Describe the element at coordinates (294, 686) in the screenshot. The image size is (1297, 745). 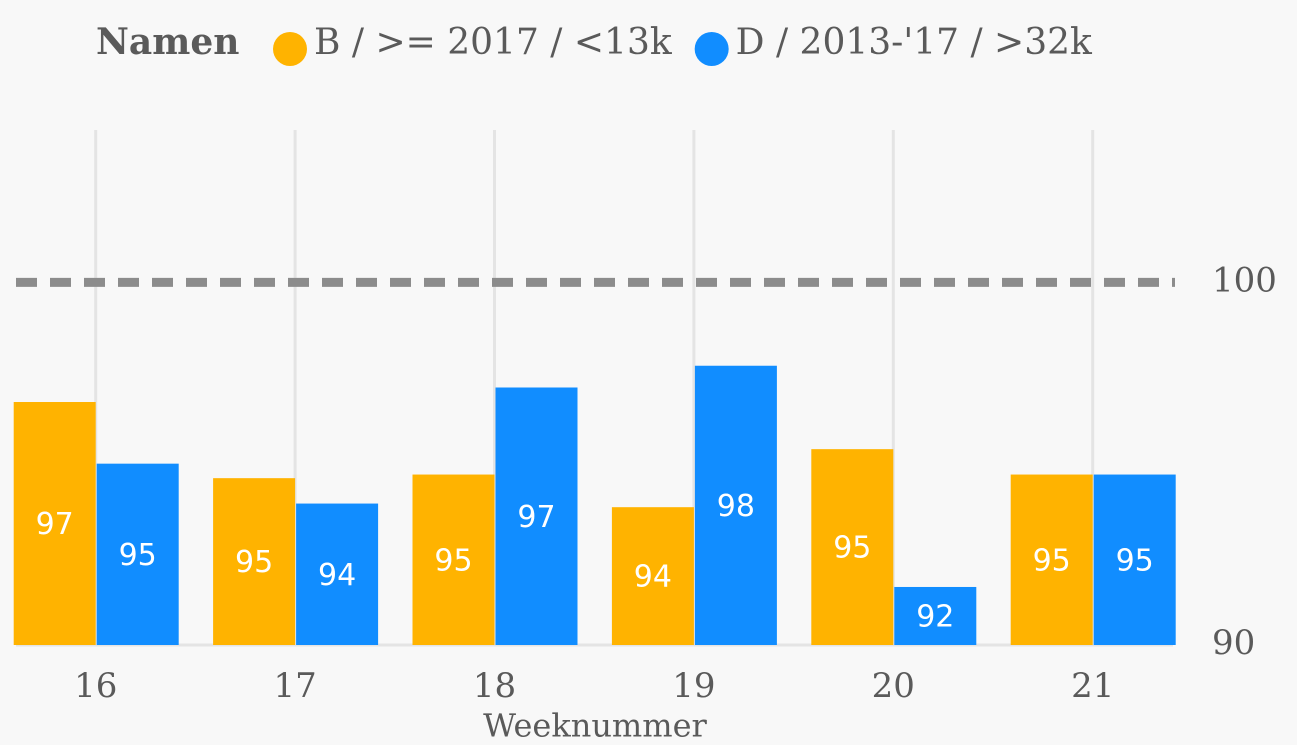
I see `x-tick-label: 17` at that location.